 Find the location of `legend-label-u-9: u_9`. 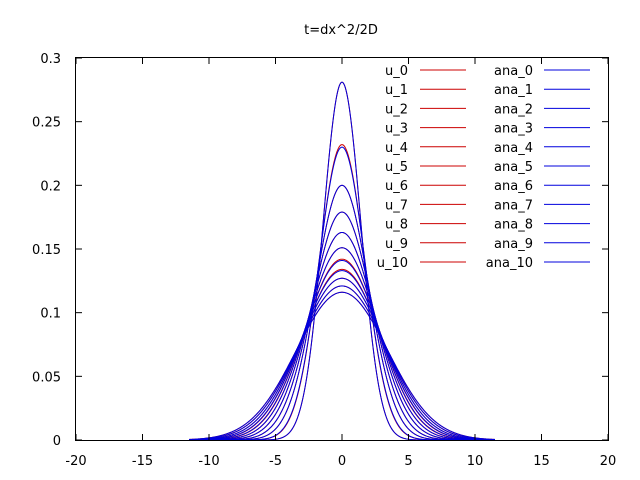

legend-label-u-9: u_9 is located at coordinates (396, 244).